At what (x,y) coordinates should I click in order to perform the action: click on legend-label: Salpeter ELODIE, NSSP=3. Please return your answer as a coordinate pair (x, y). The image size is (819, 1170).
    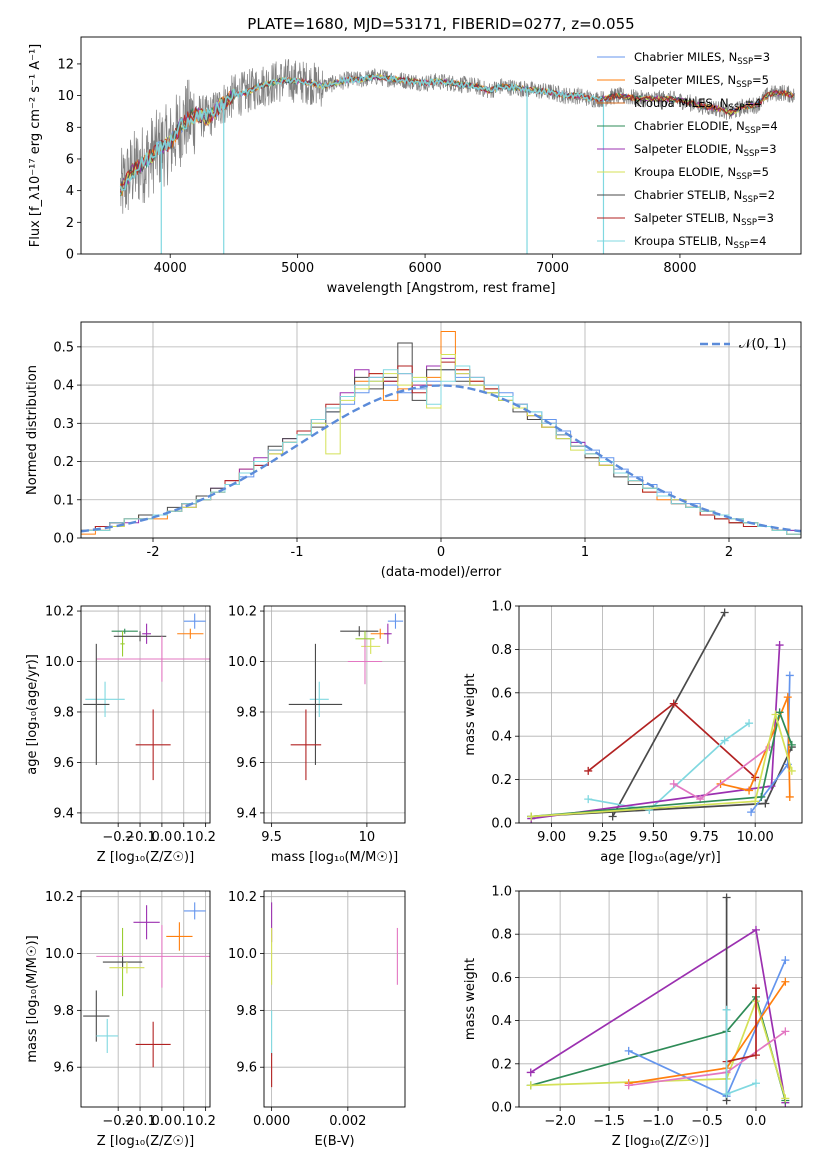
    Looking at the image, I should click on (705, 150).